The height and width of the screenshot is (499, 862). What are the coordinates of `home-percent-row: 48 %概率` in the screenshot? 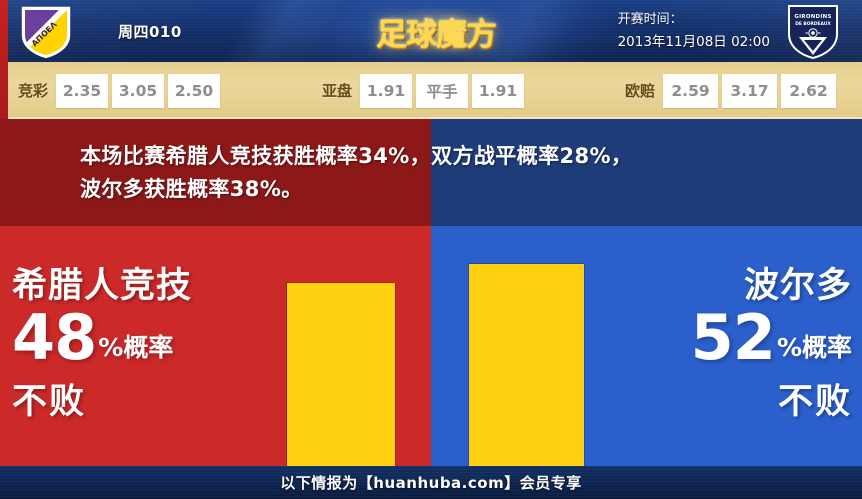 It's located at (93, 337).